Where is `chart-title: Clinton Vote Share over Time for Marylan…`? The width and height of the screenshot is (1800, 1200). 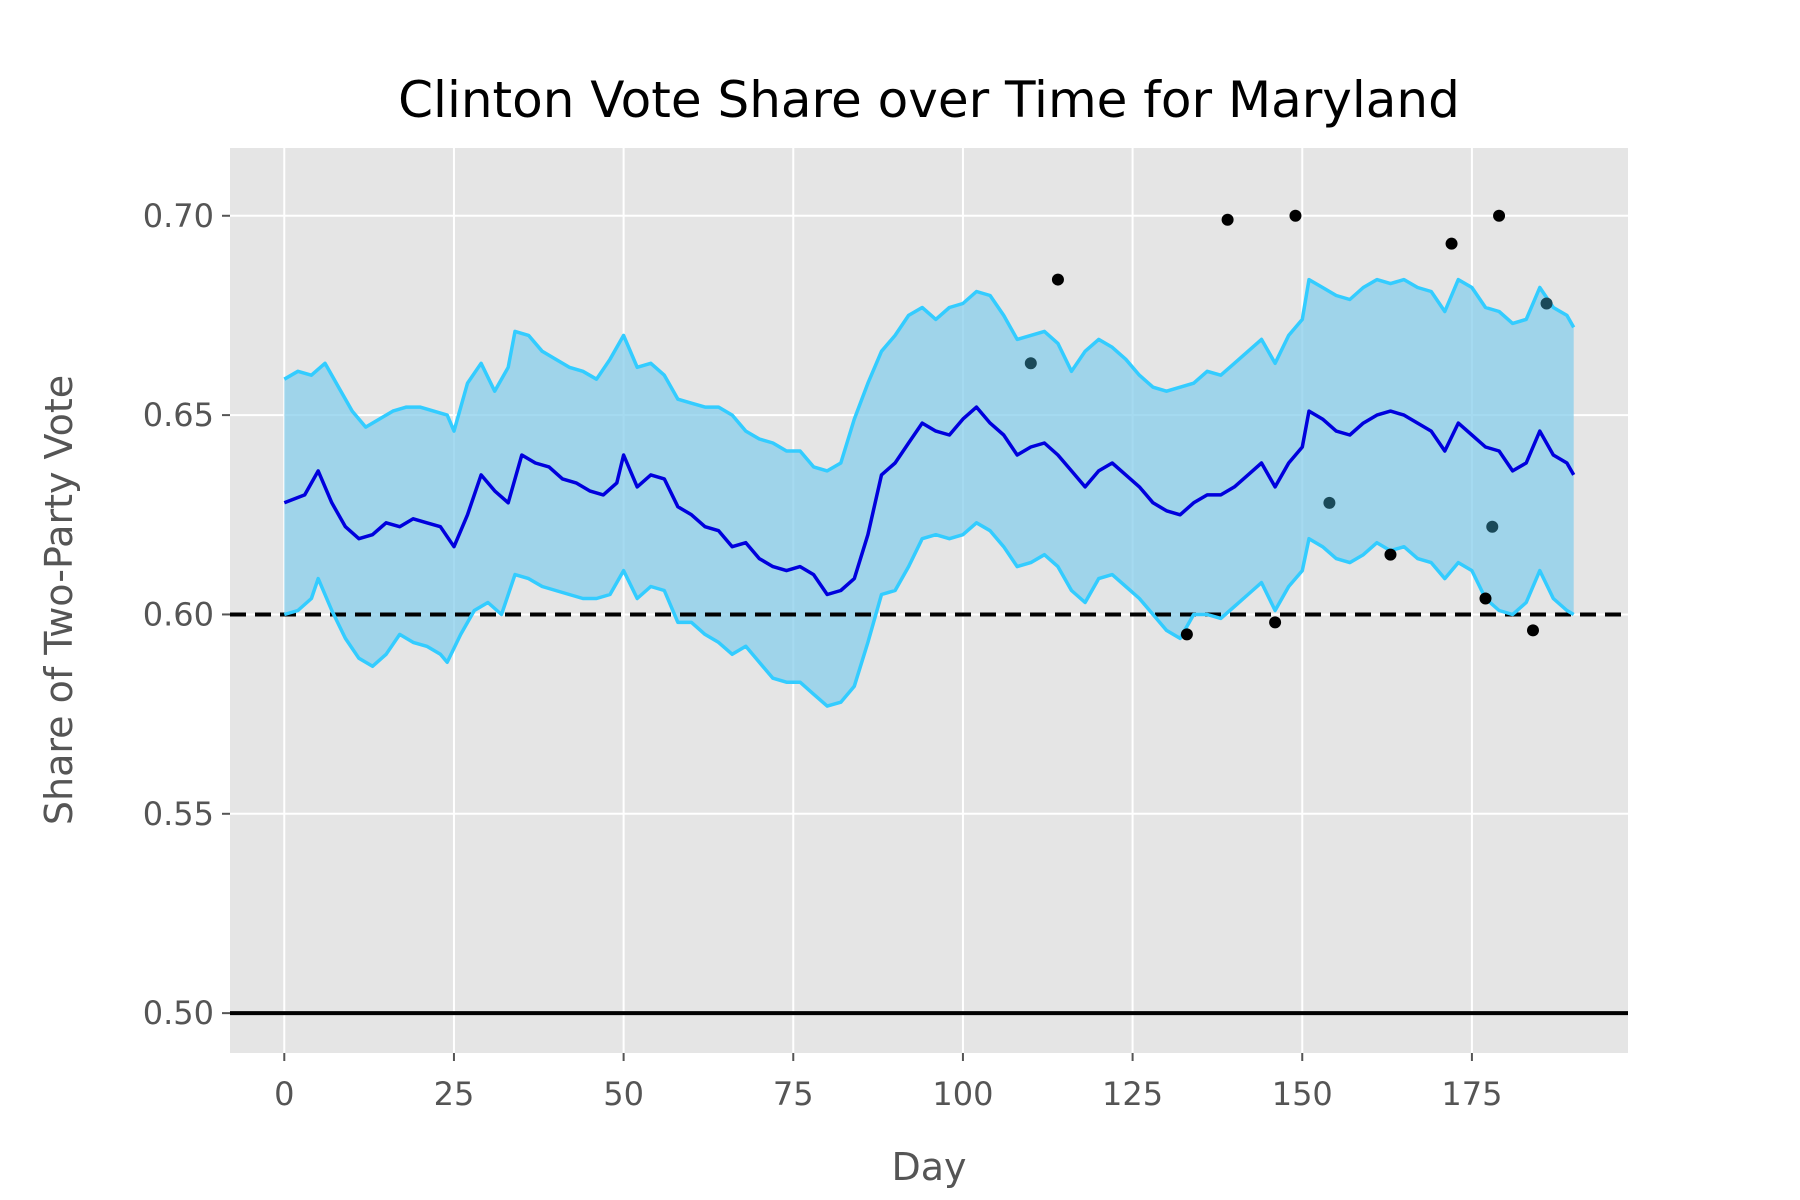 chart-title: Clinton Vote Share over Time for Marylan… is located at coordinates (929, 100).